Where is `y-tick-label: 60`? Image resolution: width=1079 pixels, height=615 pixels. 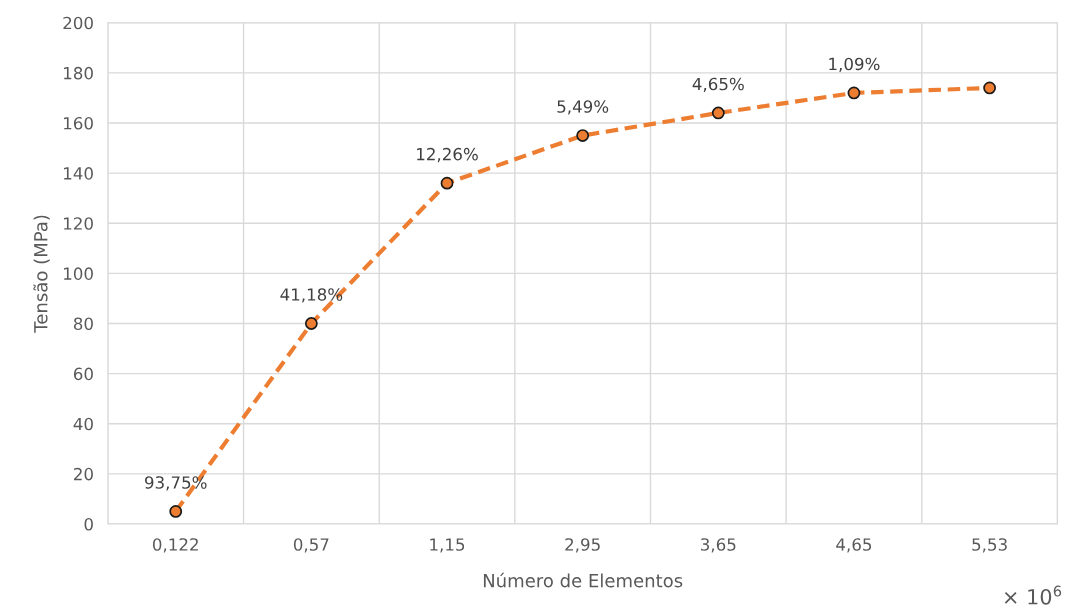 y-tick-label: 60 is located at coordinates (83, 374).